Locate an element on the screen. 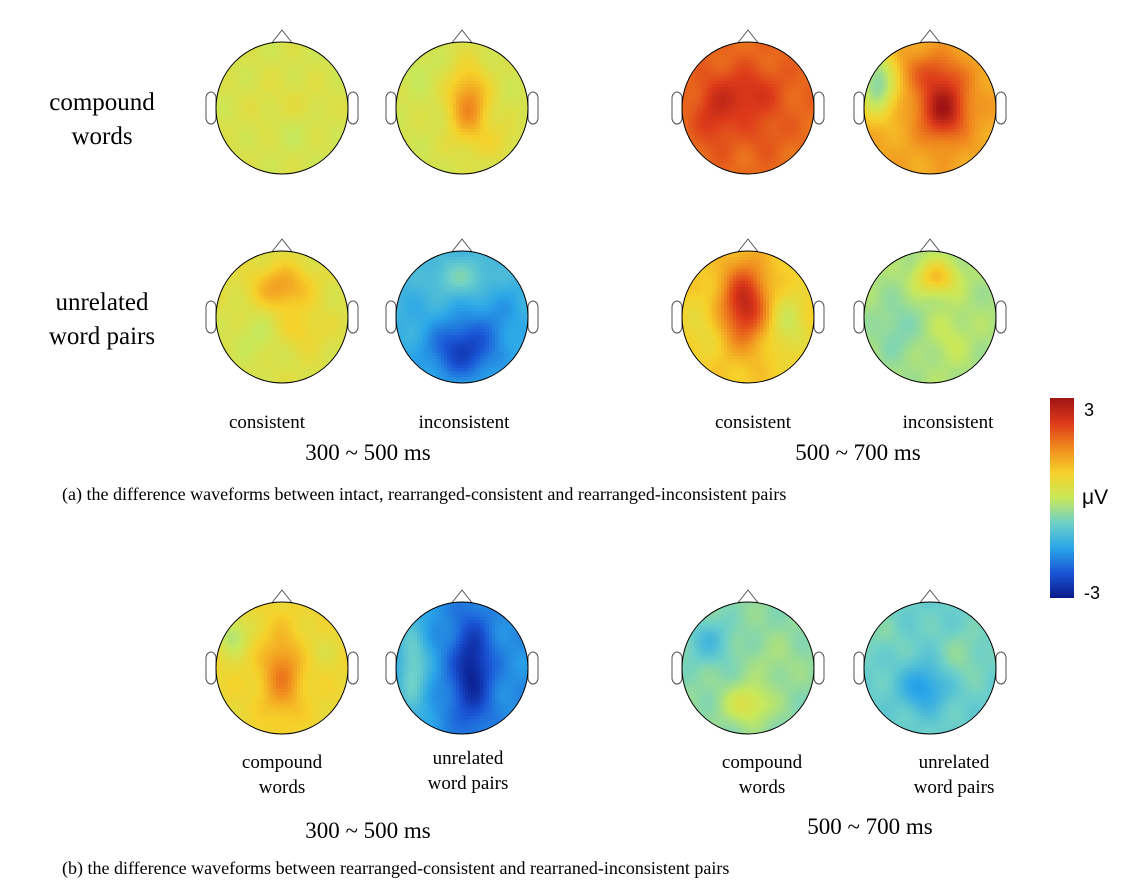  colorbar is located at coordinates (1062, 498).